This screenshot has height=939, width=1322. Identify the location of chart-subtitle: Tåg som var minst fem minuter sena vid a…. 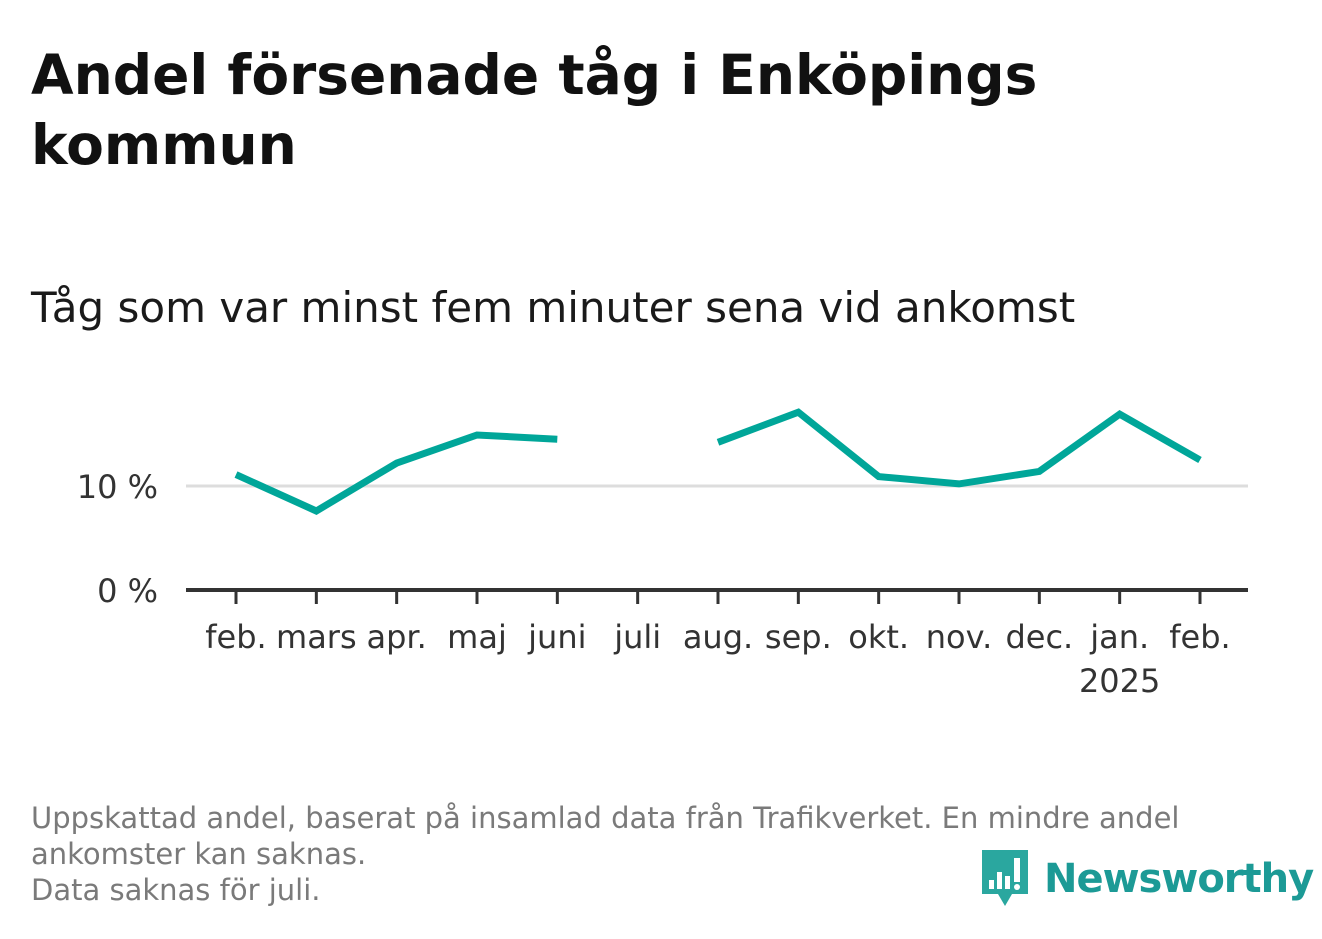
(553, 307).